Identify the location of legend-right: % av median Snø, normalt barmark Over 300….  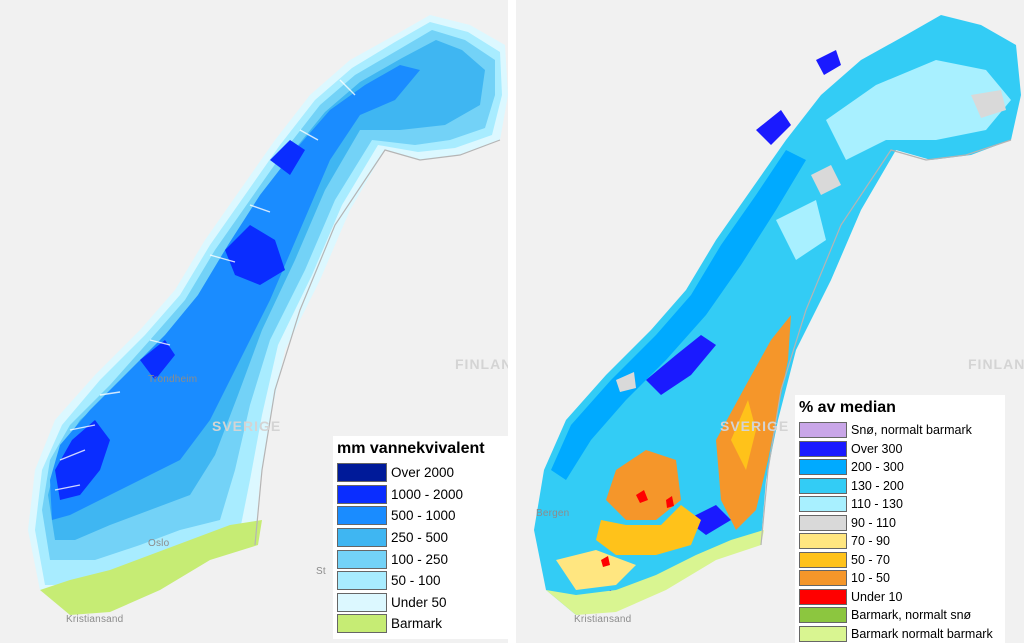
(900, 519).